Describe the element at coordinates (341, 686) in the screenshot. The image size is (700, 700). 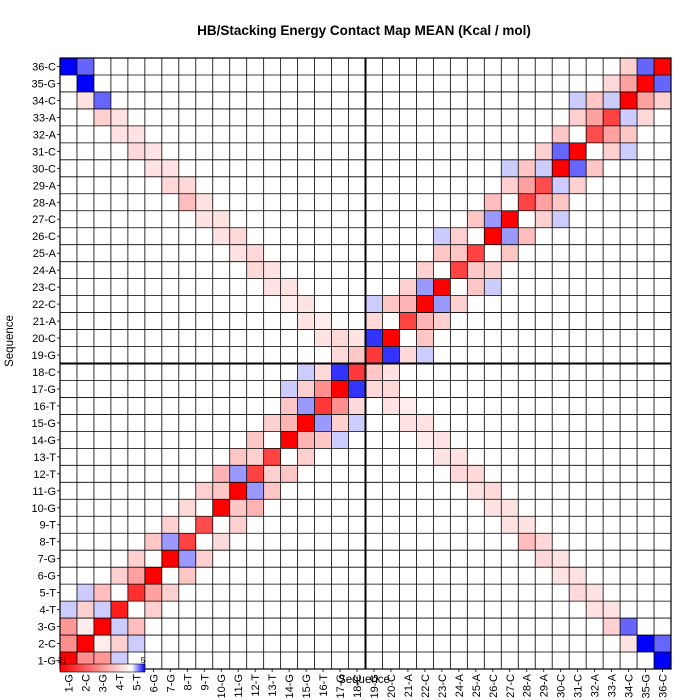
I see `x-tick-label: 17-G` at that location.